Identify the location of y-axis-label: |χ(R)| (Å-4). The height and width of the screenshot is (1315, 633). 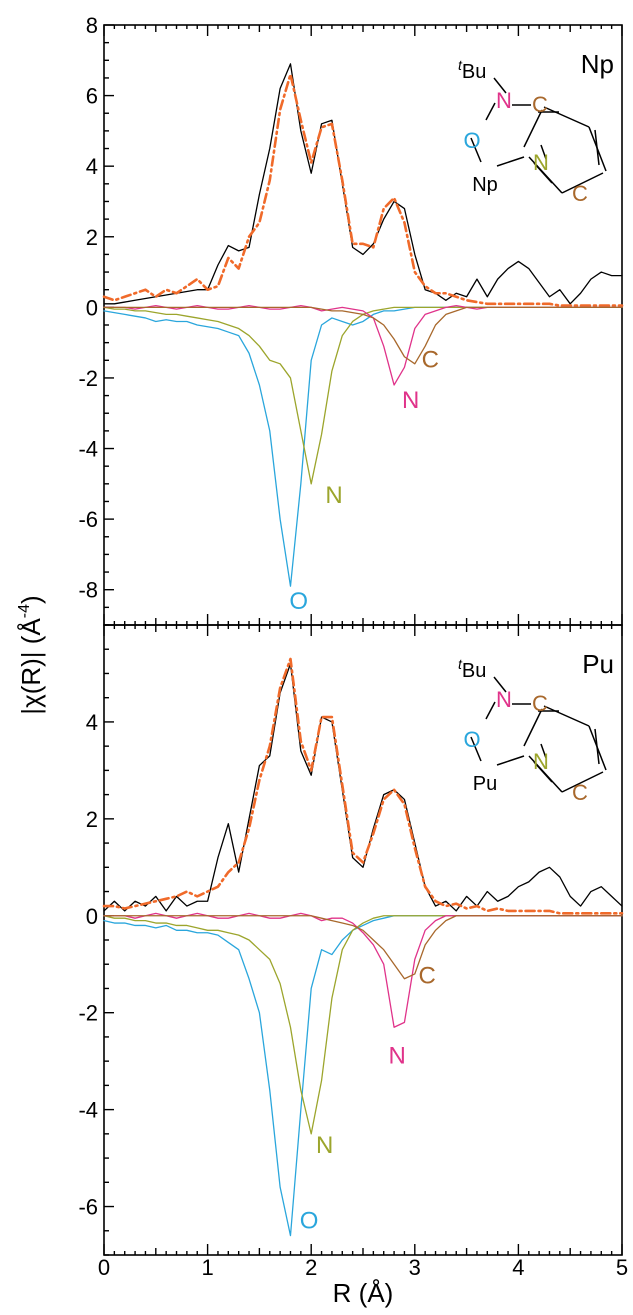
(31, 654).